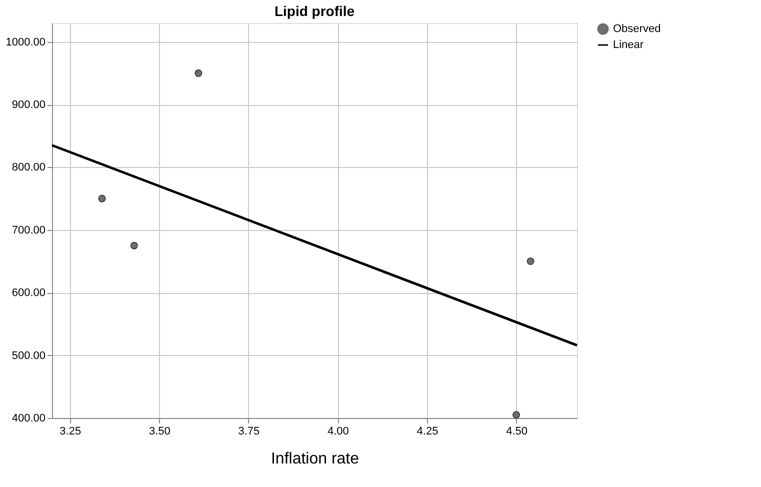 The width and height of the screenshot is (761, 487). What do you see at coordinates (29, 230) in the screenshot?
I see `y-tick-label: 700.00` at bounding box center [29, 230].